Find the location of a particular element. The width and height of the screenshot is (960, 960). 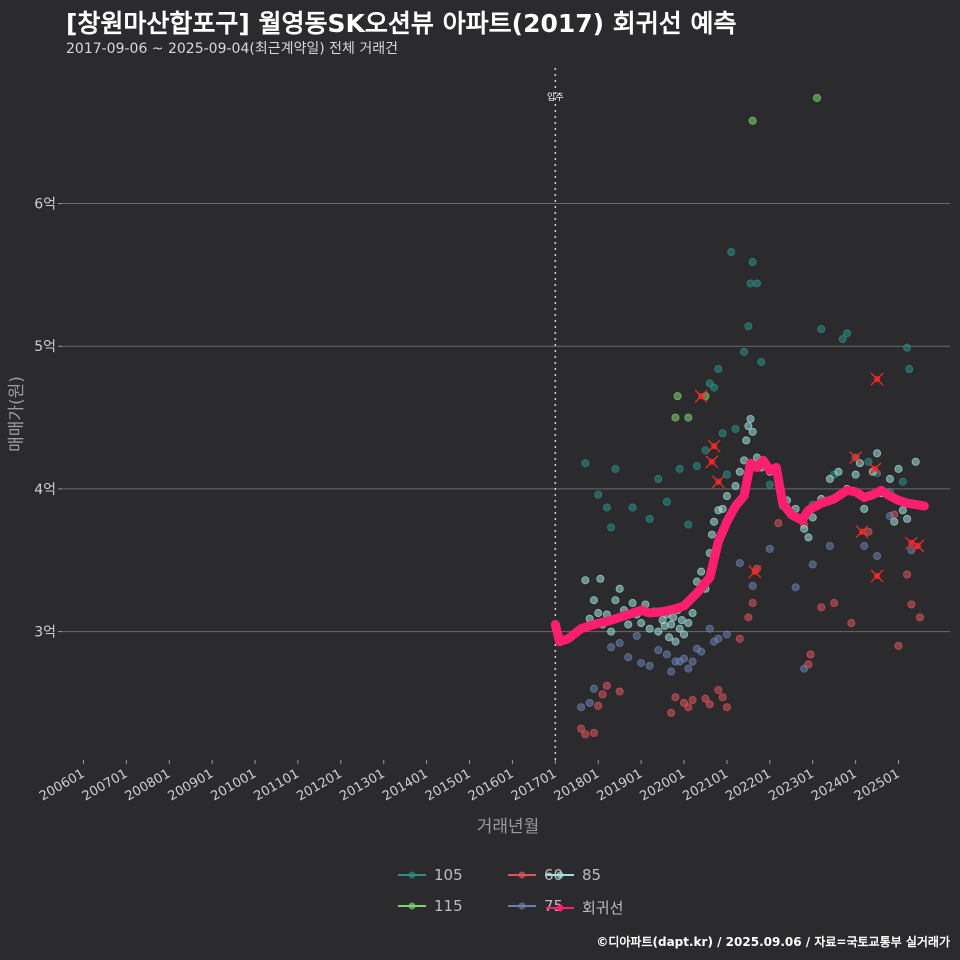

y-tick-label: 3억 is located at coordinates (45, 633).